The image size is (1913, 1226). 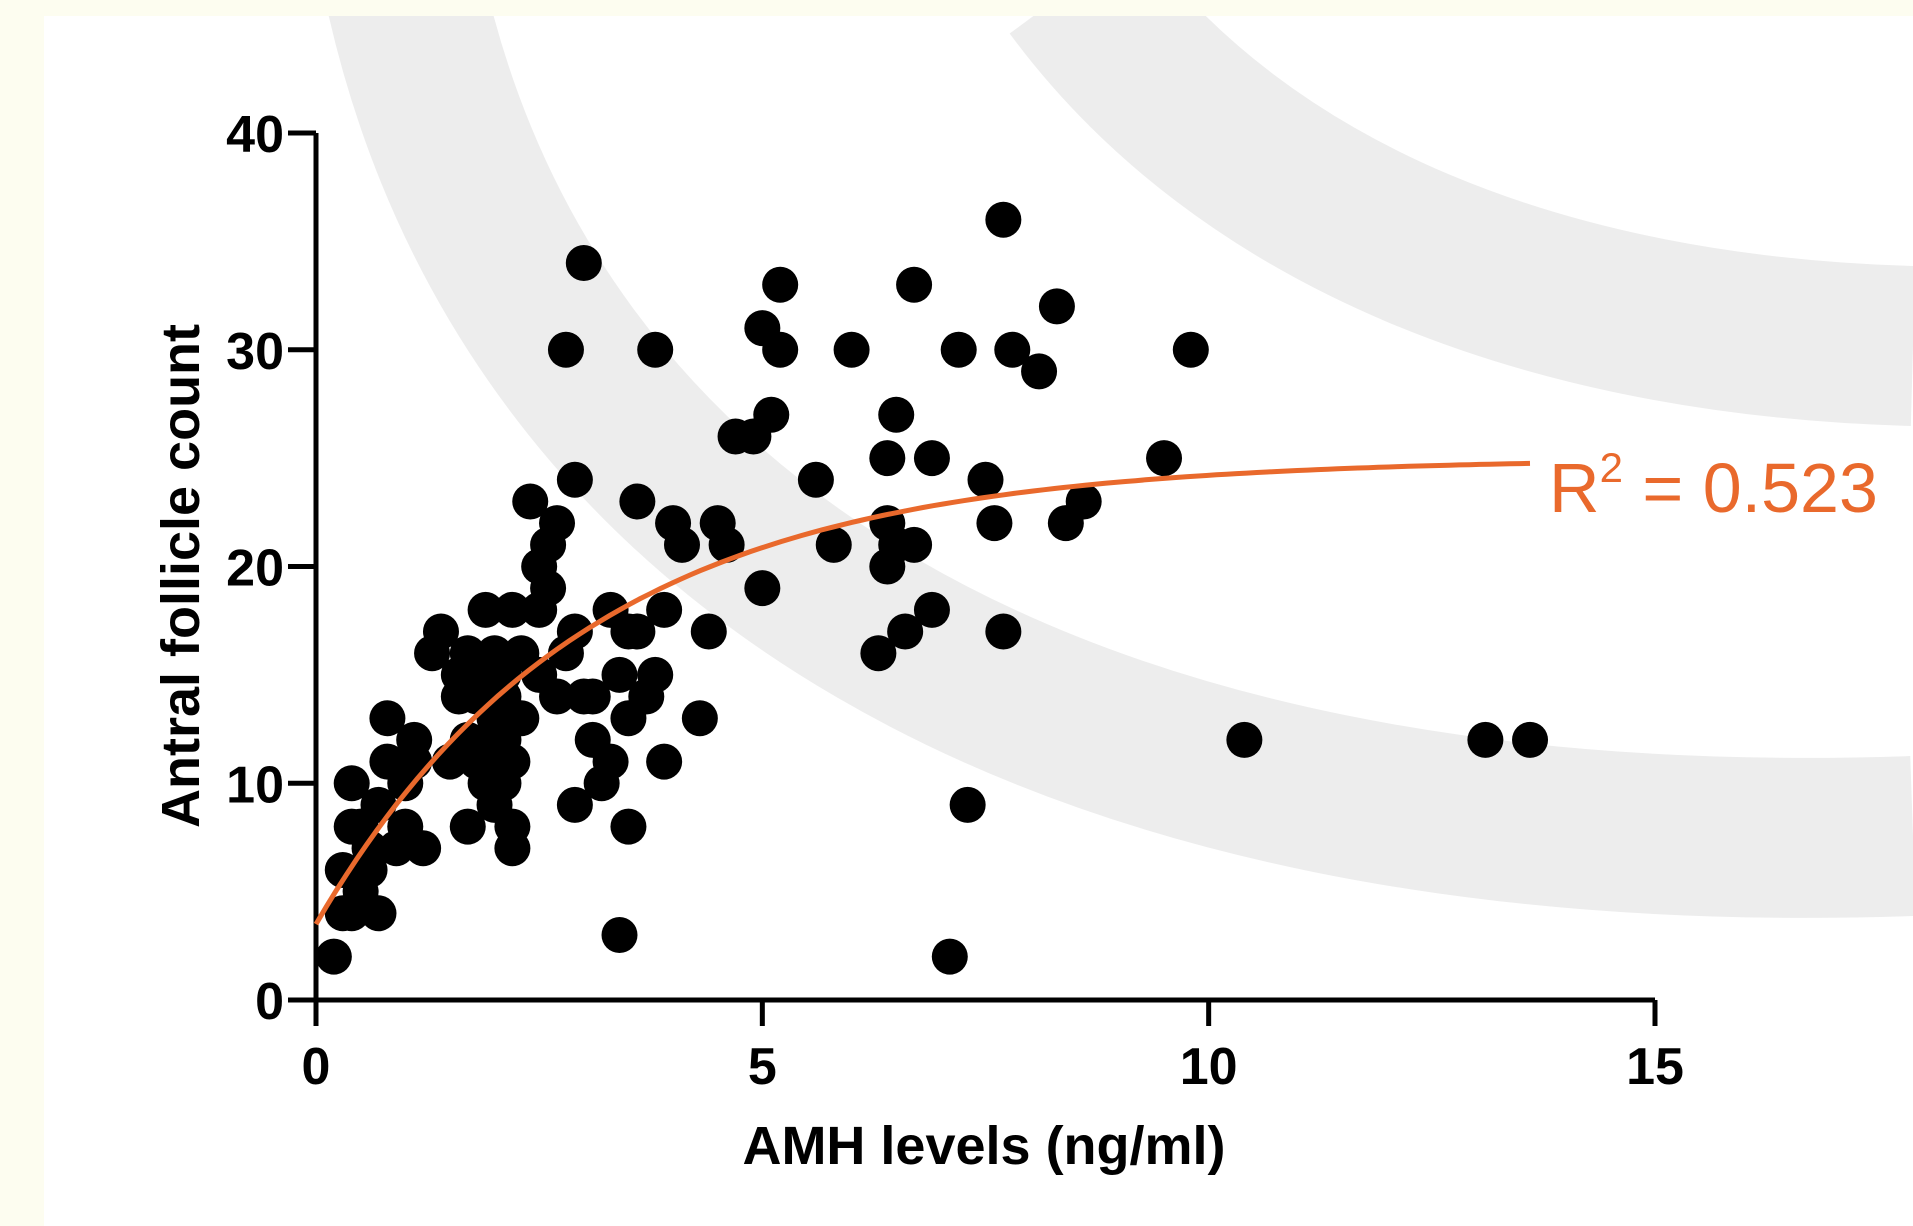 What do you see at coordinates (255, 352) in the screenshot?
I see `y-tick-label: 30` at bounding box center [255, 352].